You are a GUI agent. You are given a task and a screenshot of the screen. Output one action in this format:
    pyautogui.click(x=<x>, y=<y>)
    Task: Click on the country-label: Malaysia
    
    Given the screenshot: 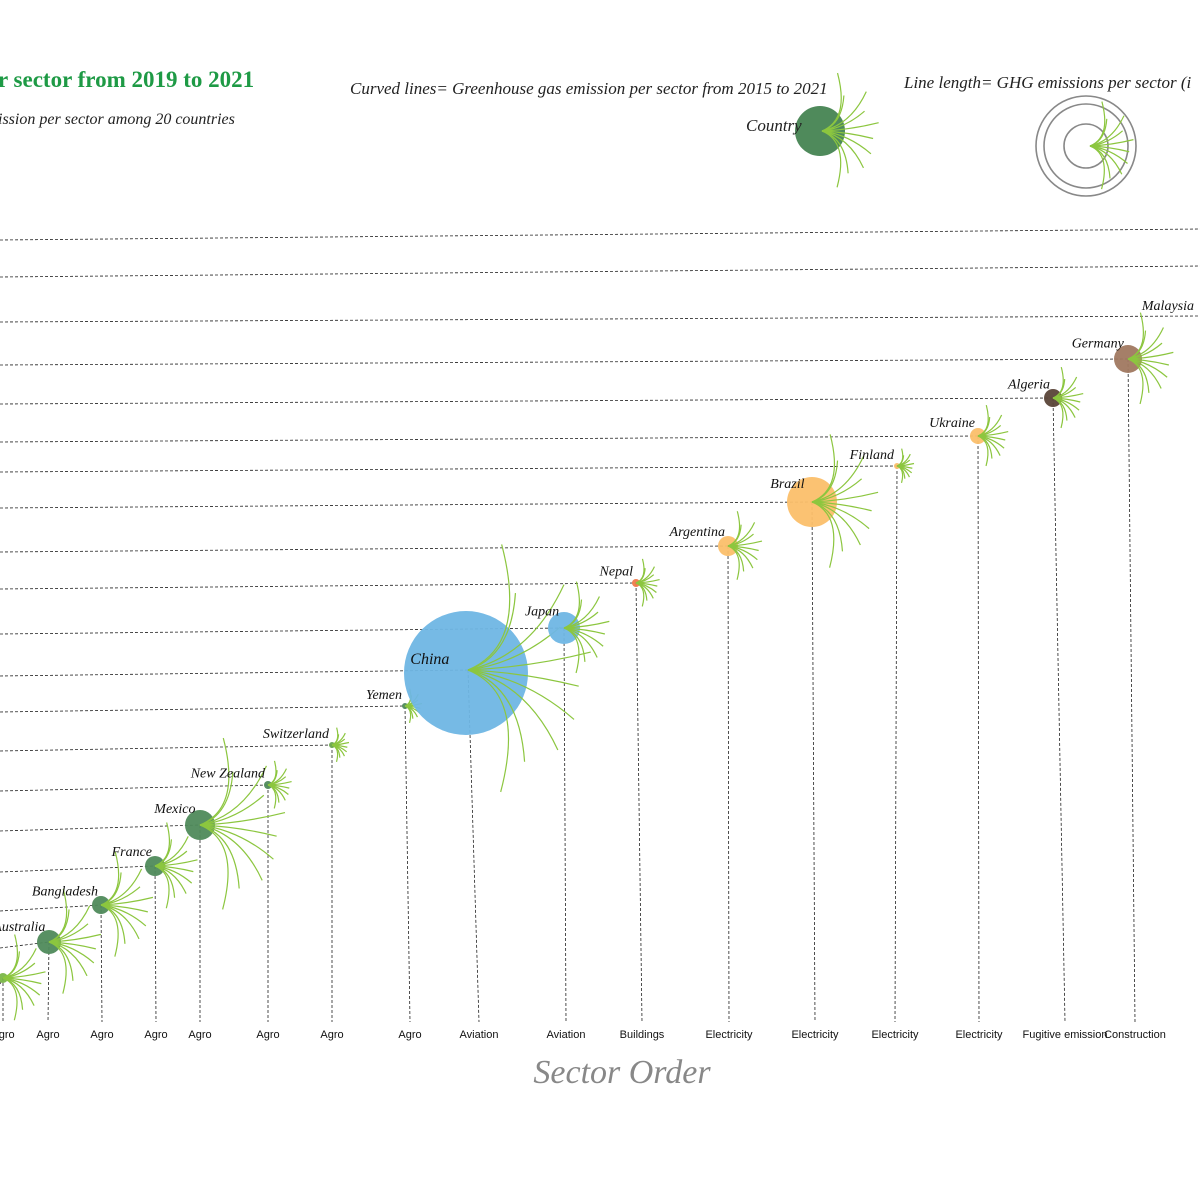 What is the action you would take?
    pyautogui.click(x=1167, y=306)
    